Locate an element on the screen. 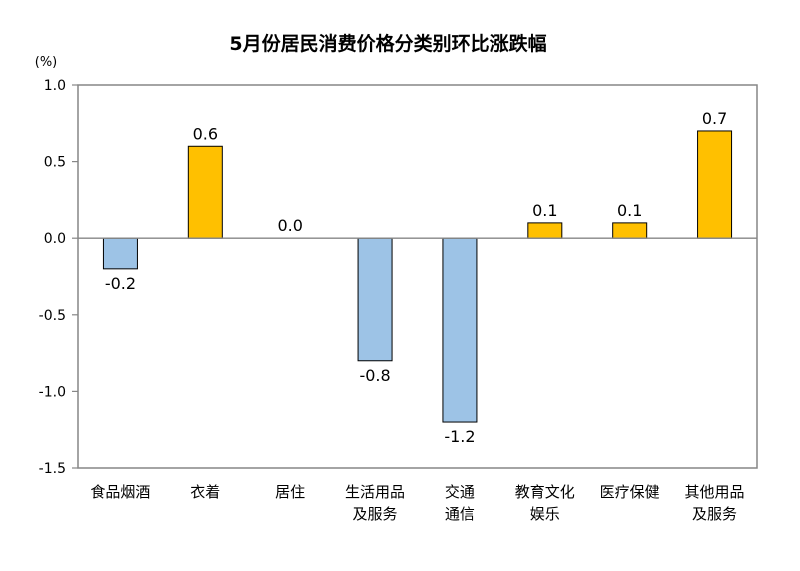 The image size is (800, 571). data-label: 0.0 is located at coordinates (289, 225).